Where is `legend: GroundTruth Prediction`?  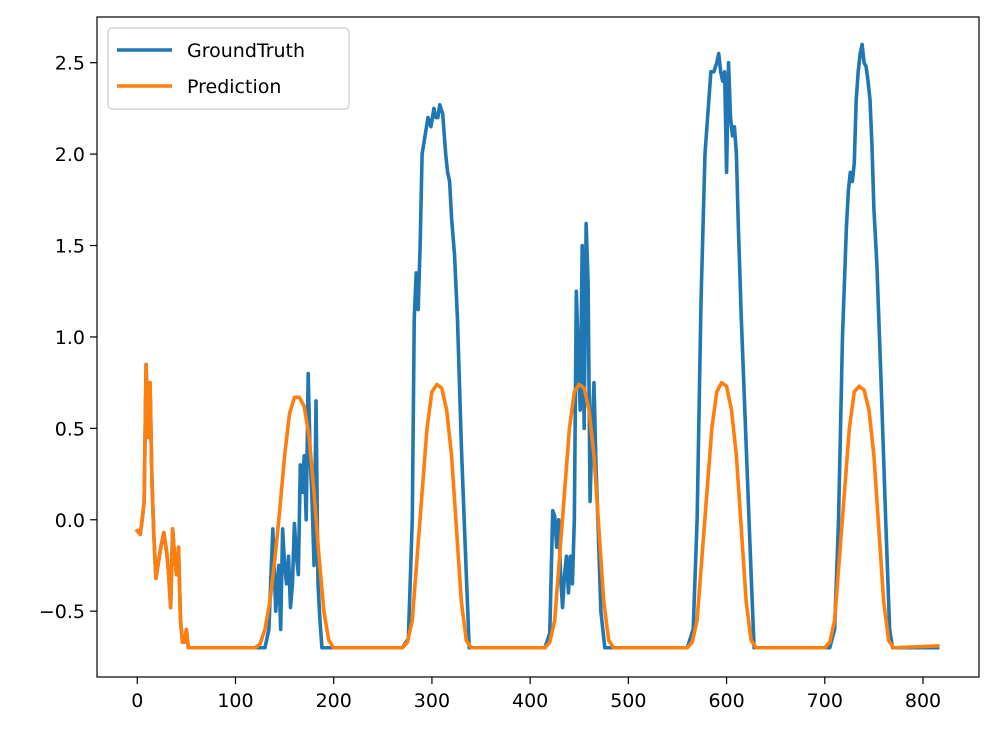
legend: GroundTruth Prediction is located at coordinates (228, 68).